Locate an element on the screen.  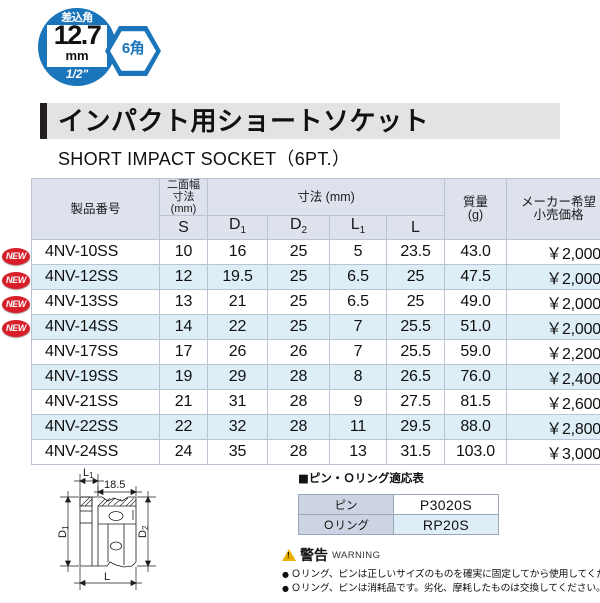
cell-price: ￥2,400 is located at coordinates (553, 377).